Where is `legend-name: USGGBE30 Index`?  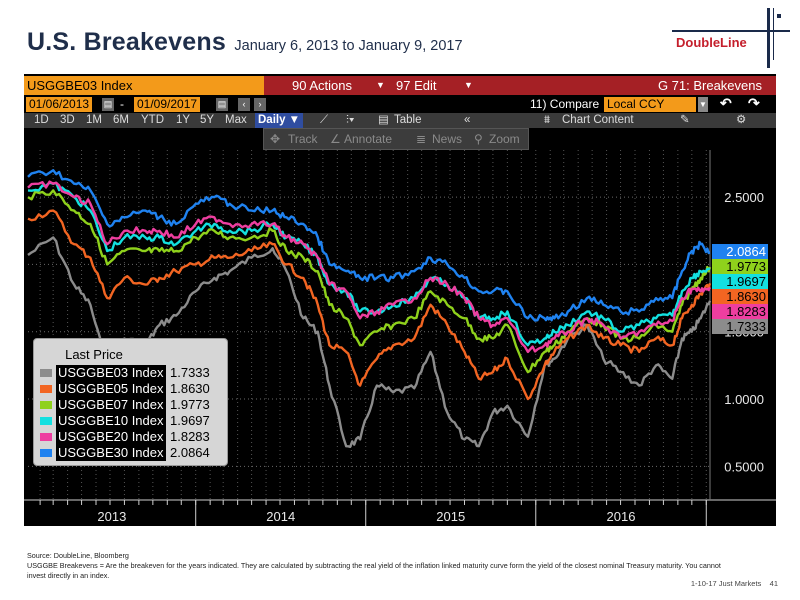 legend-name: USGGBE30 Index is located at coordinates (111, 453).